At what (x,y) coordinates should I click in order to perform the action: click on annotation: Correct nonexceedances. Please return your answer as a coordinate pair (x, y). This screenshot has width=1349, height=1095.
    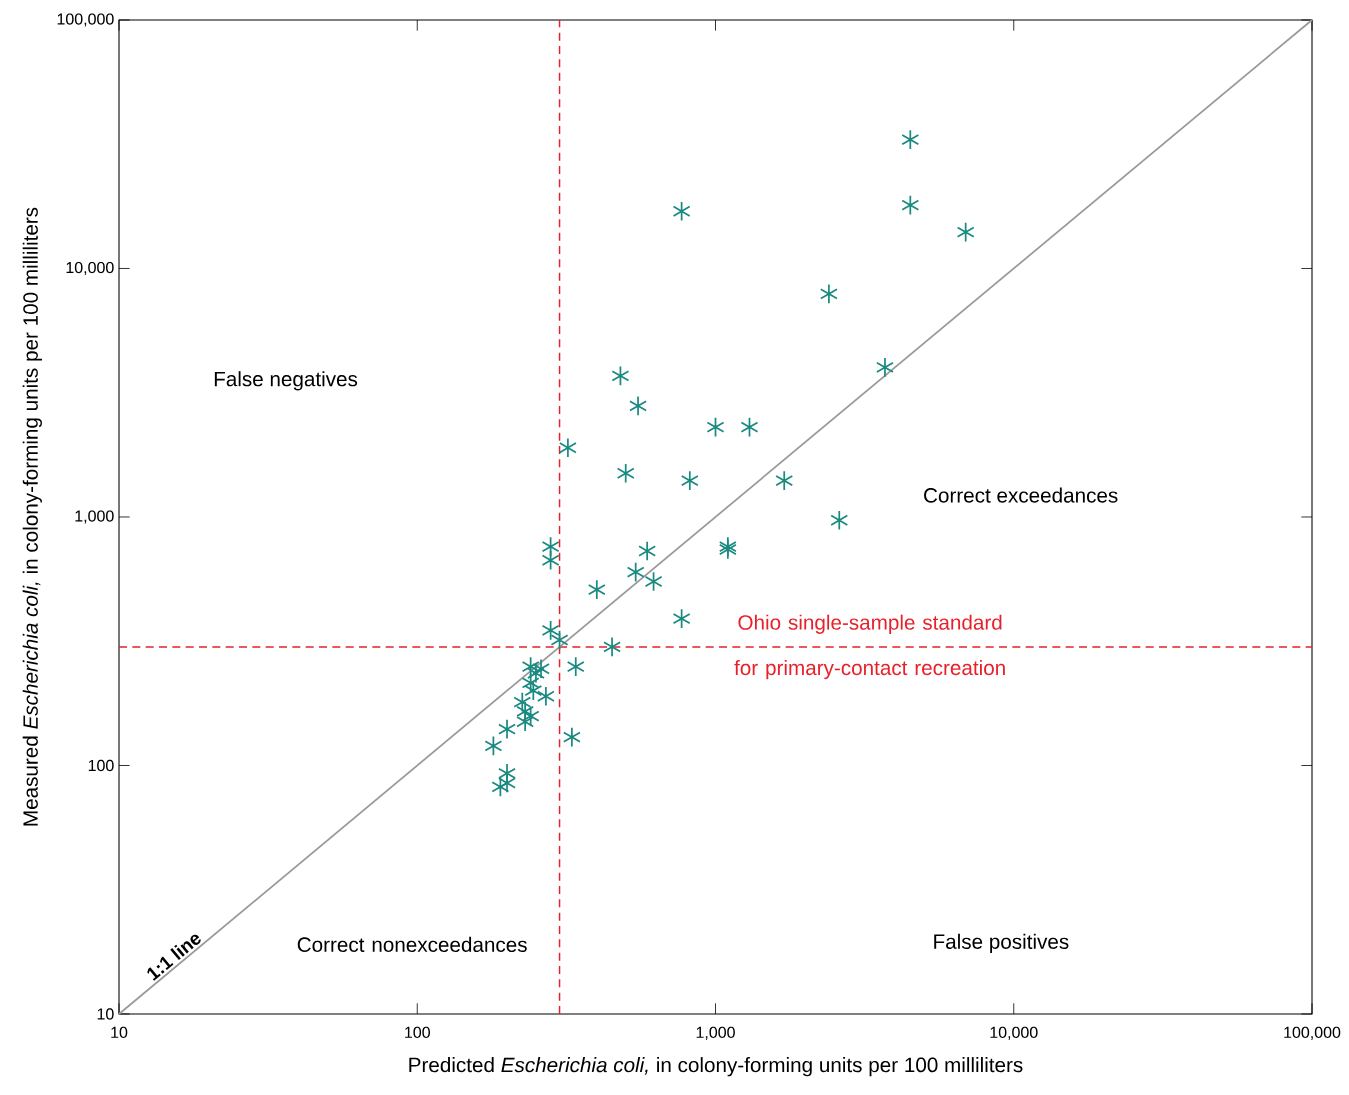
    Looking at the image, I should click on (412, 944).